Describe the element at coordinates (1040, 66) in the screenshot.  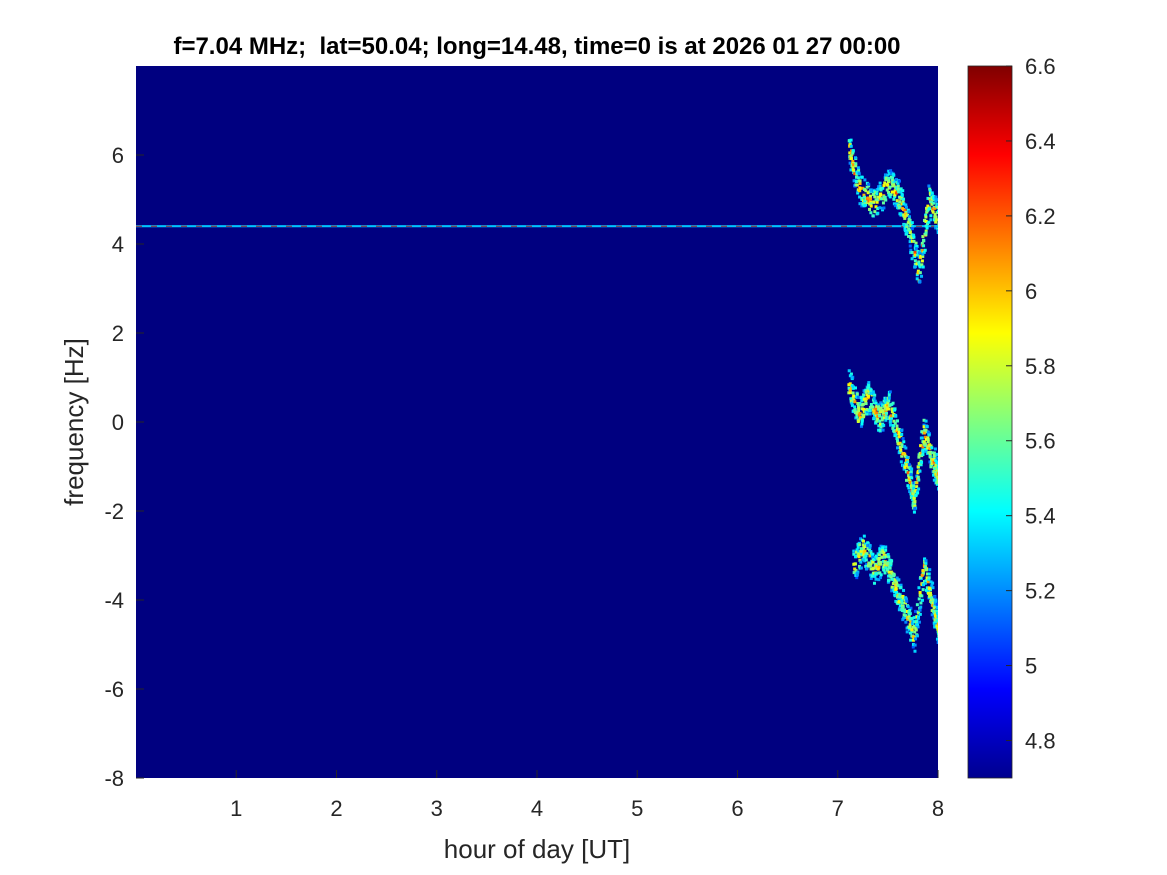
I see `colorbar-tick-label: 6.6` at that location.